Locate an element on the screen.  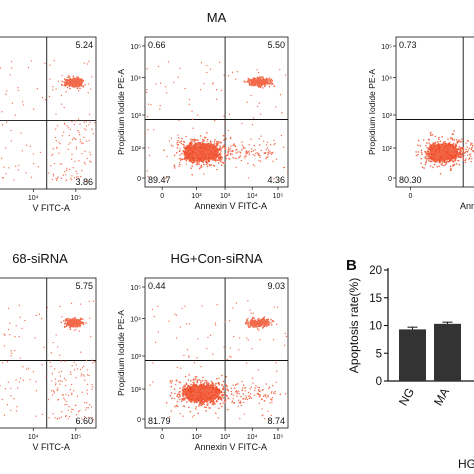
x-tick-label: 10⁴ is located at coordinates (33, 198).